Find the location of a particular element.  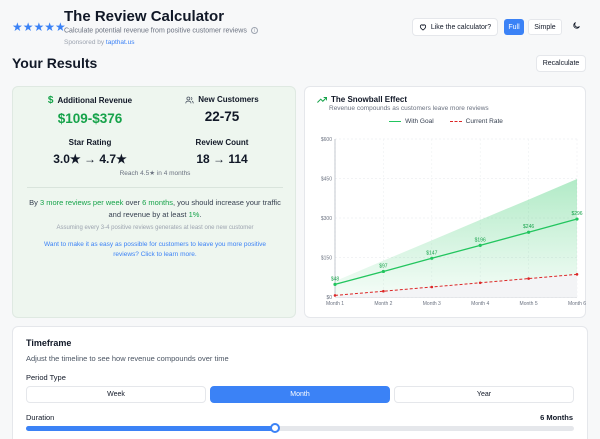

current-rate-line is located at coordinates (456, 284).